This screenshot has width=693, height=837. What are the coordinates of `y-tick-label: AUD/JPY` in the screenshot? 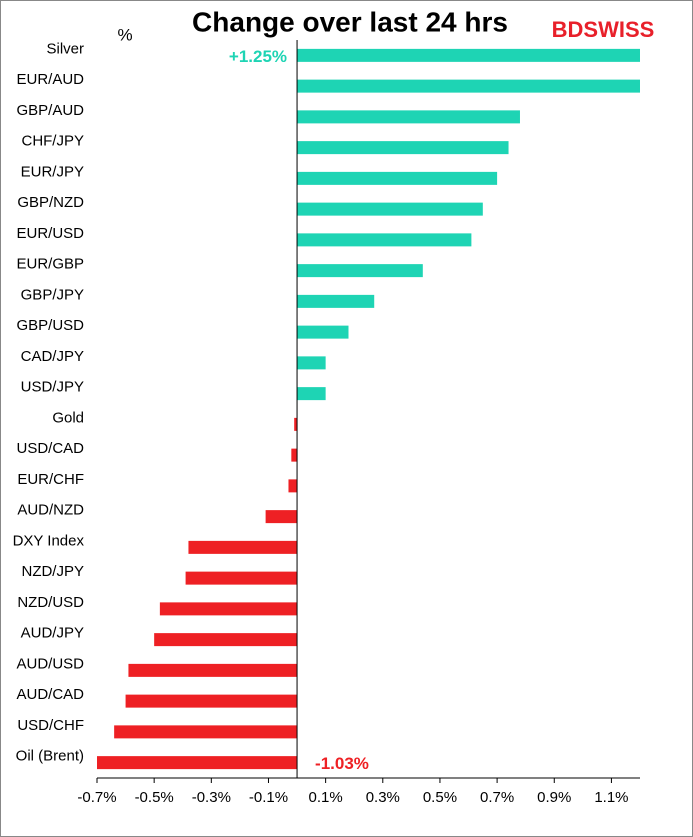 It's located at (52, 633).